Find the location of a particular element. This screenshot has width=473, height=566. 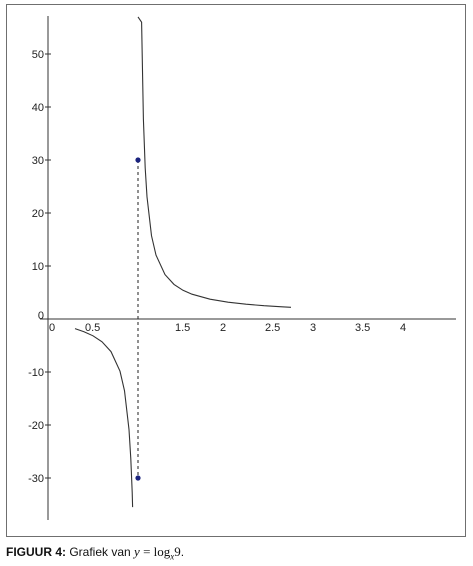

x-tick-label: 3.5 is located at coordinates (362, 328).